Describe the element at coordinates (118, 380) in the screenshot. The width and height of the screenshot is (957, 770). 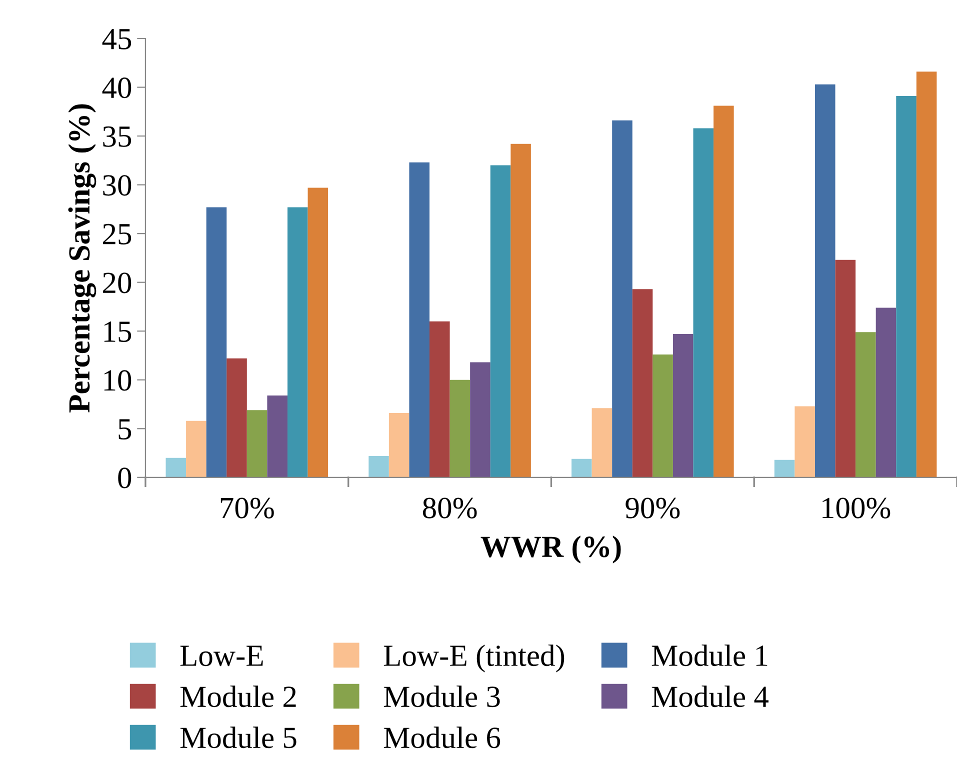
I see `y-tick-label: 10` at that location.